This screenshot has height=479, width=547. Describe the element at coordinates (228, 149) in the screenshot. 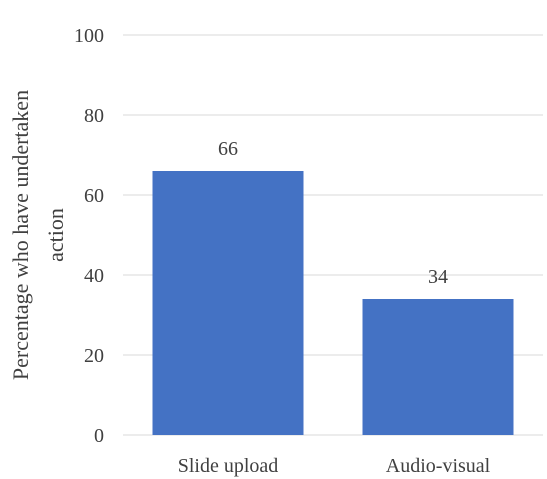

I see `data-label-0: 66` at that location.